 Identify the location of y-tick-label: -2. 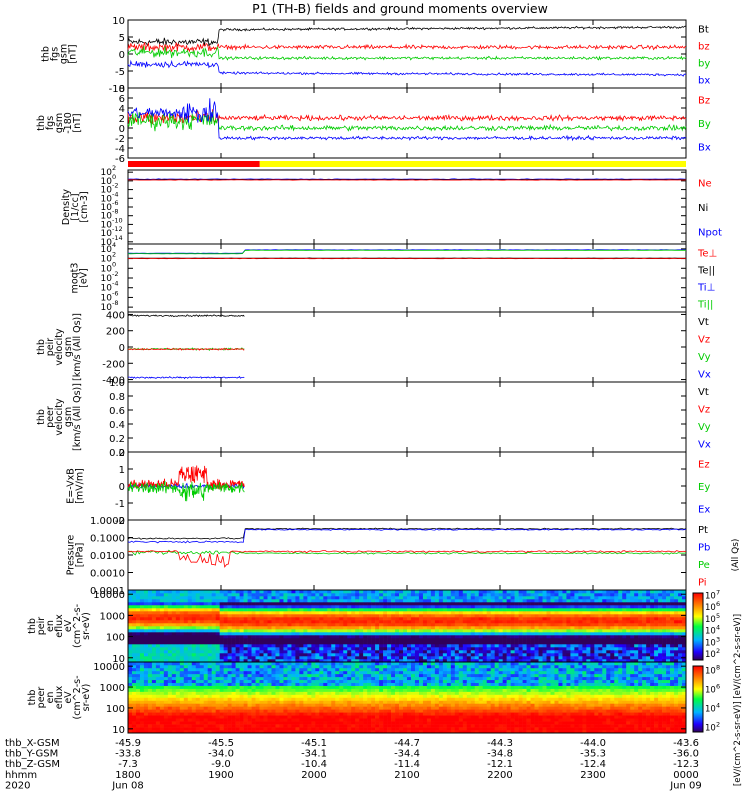
(115, 274).